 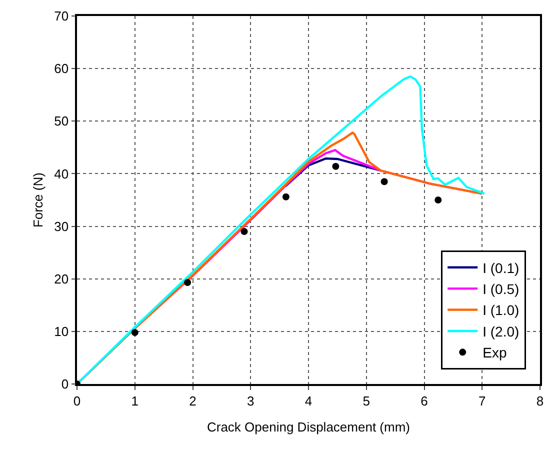 I want to click on legend-label: I (2.0), so click(x=501, y=331).